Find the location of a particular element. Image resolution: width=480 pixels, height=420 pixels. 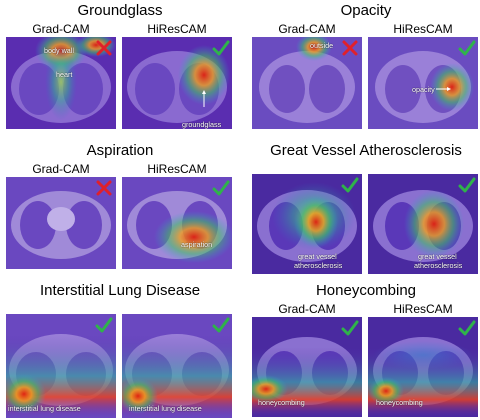

annotation-opacity: opacity is located at coordinates (423, 89).